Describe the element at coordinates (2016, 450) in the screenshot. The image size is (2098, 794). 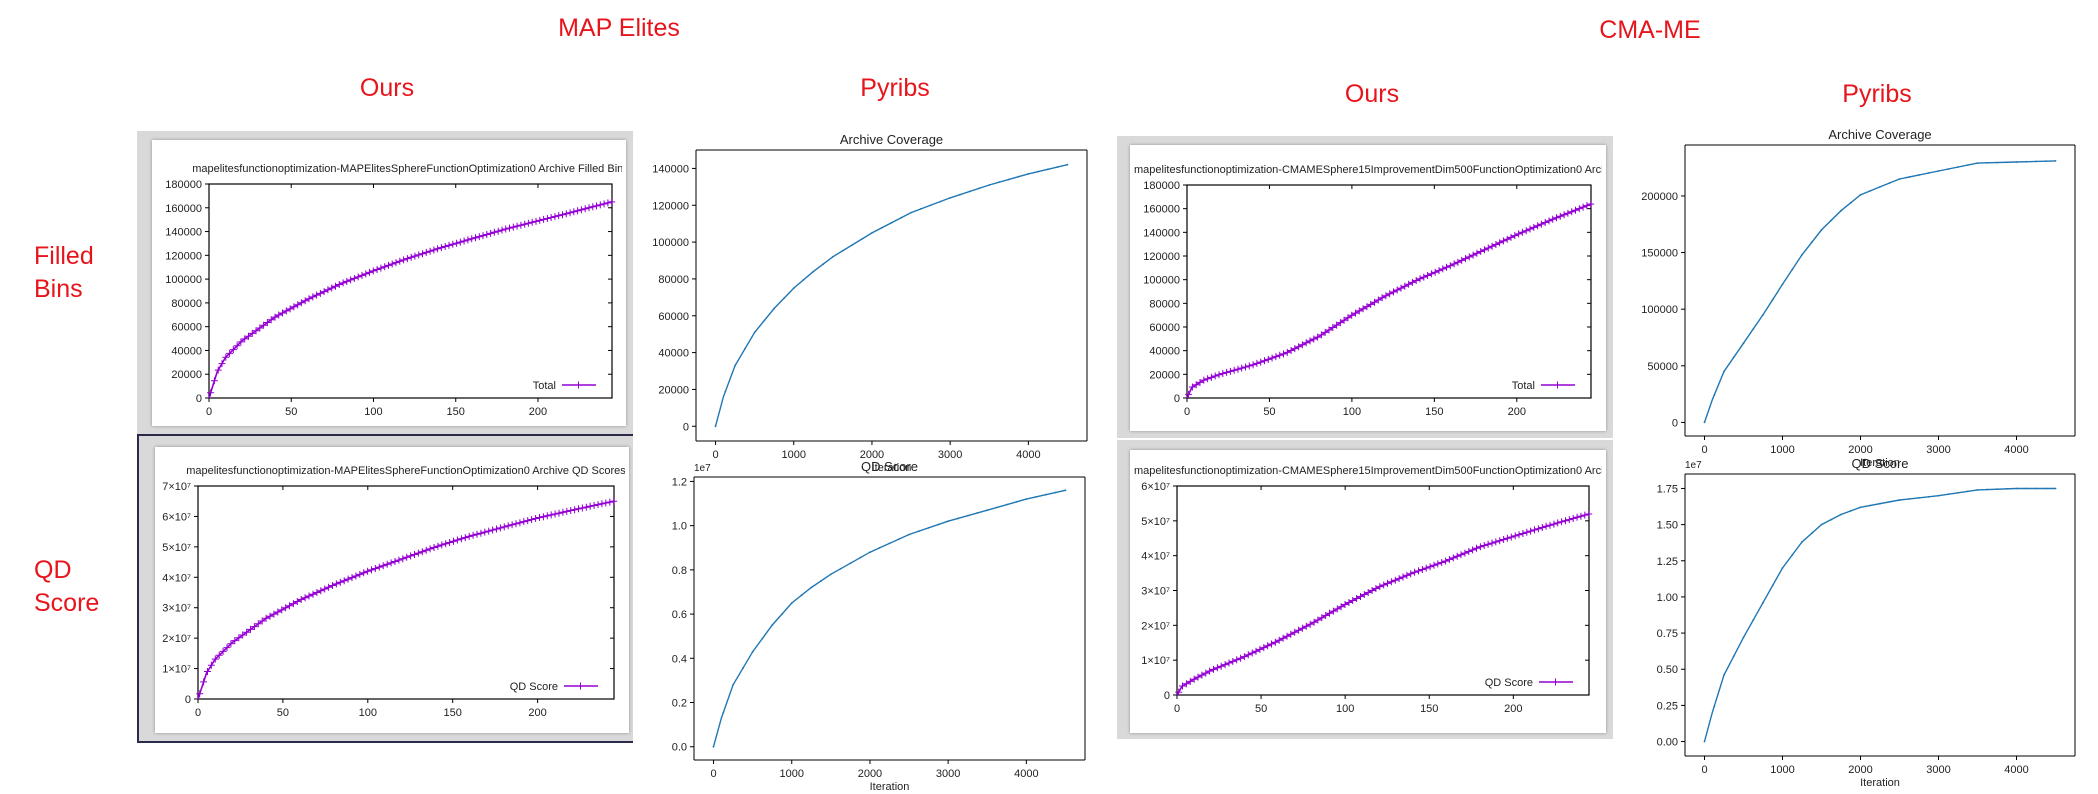
I see `x-tick-label: 4000` at that location.